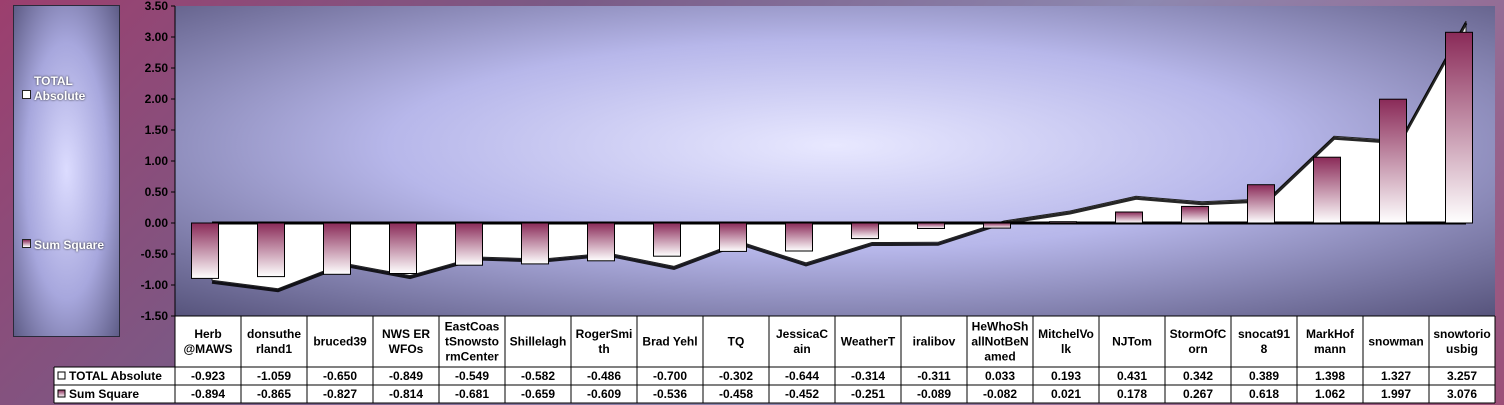 Image resolution: width=1504 pixels, height=405 pixels. What do you see at coordinates (1264, 394) in the screenshot?
I see `cell-1-16: 0.618` at bounding box center [1264, 394].